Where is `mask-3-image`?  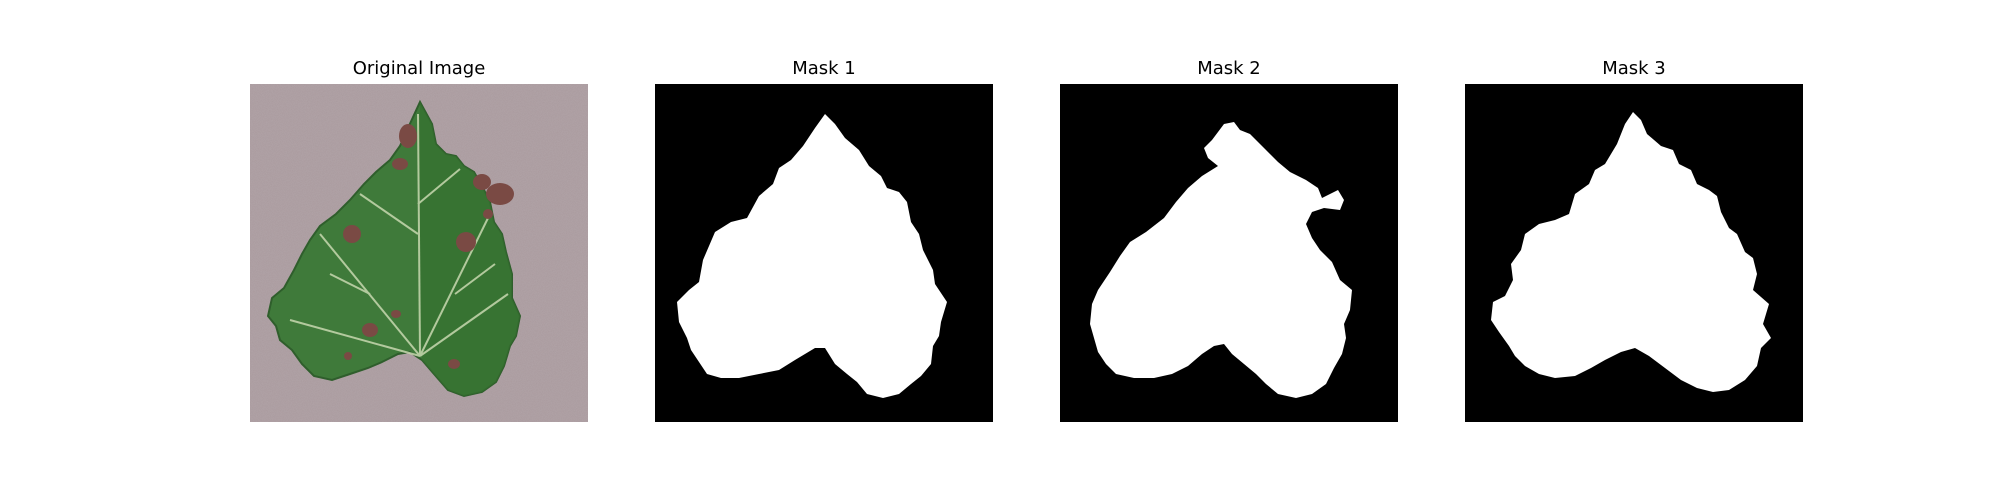 mask-3-image is located at coordinates (1634, 253).